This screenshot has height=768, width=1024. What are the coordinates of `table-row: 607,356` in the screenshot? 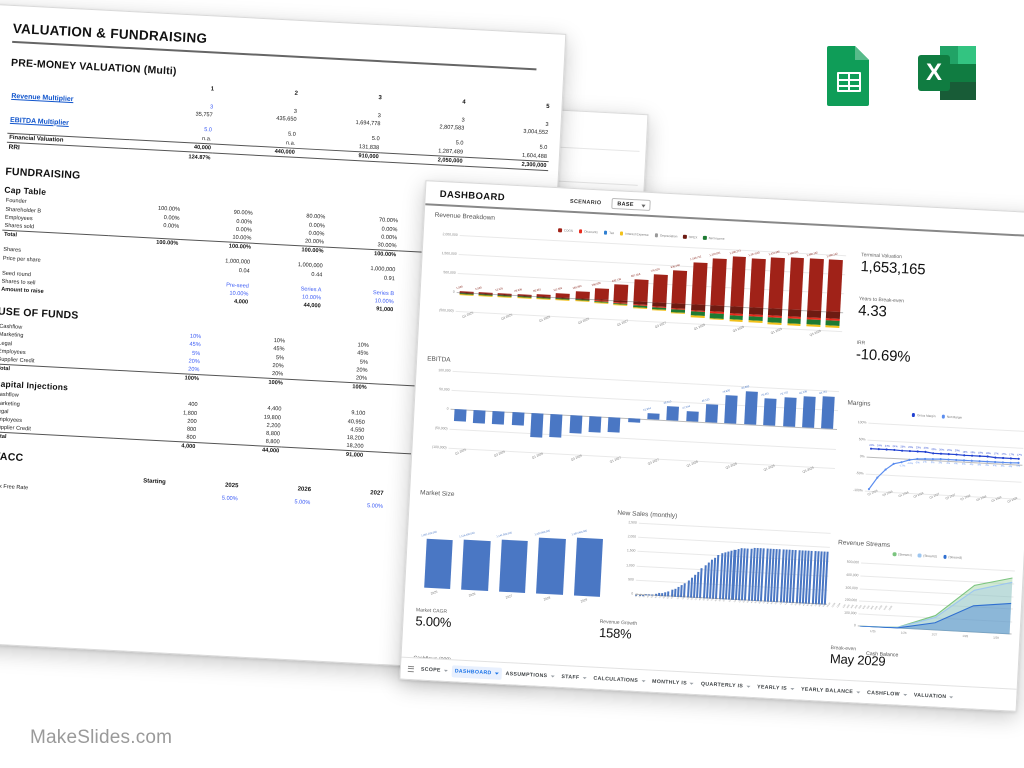 It's located at (641, 288).